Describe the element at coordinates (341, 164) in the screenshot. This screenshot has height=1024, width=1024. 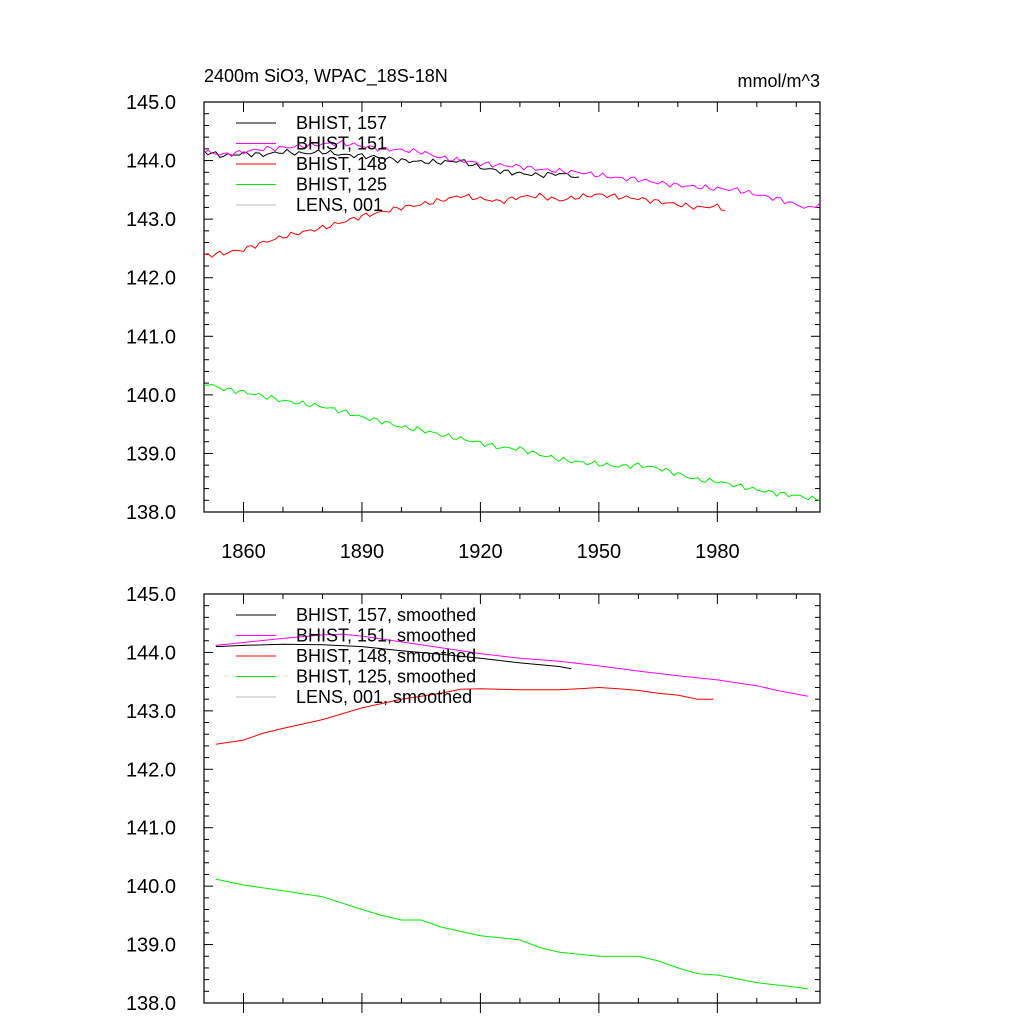
I see `legend-label-3: BHIST, 148` at that location.